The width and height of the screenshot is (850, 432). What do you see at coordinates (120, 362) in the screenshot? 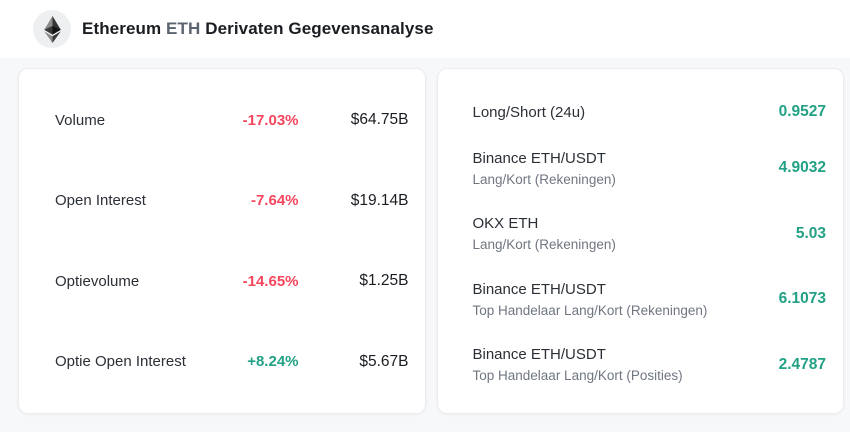
I see `metric-label: Optie Open Interest` at bounding box center [120, 362].